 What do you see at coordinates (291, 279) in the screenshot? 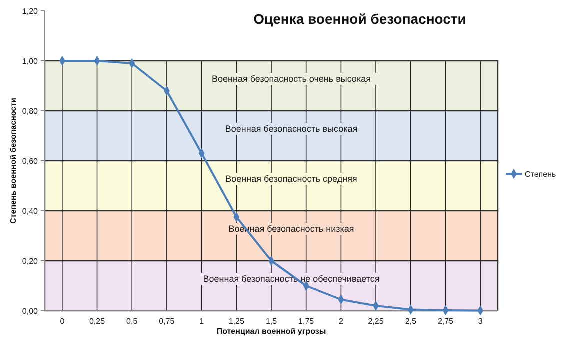
I see `band-label: Военная безопасность не обеспечивается` at bounding box center [291, 279].